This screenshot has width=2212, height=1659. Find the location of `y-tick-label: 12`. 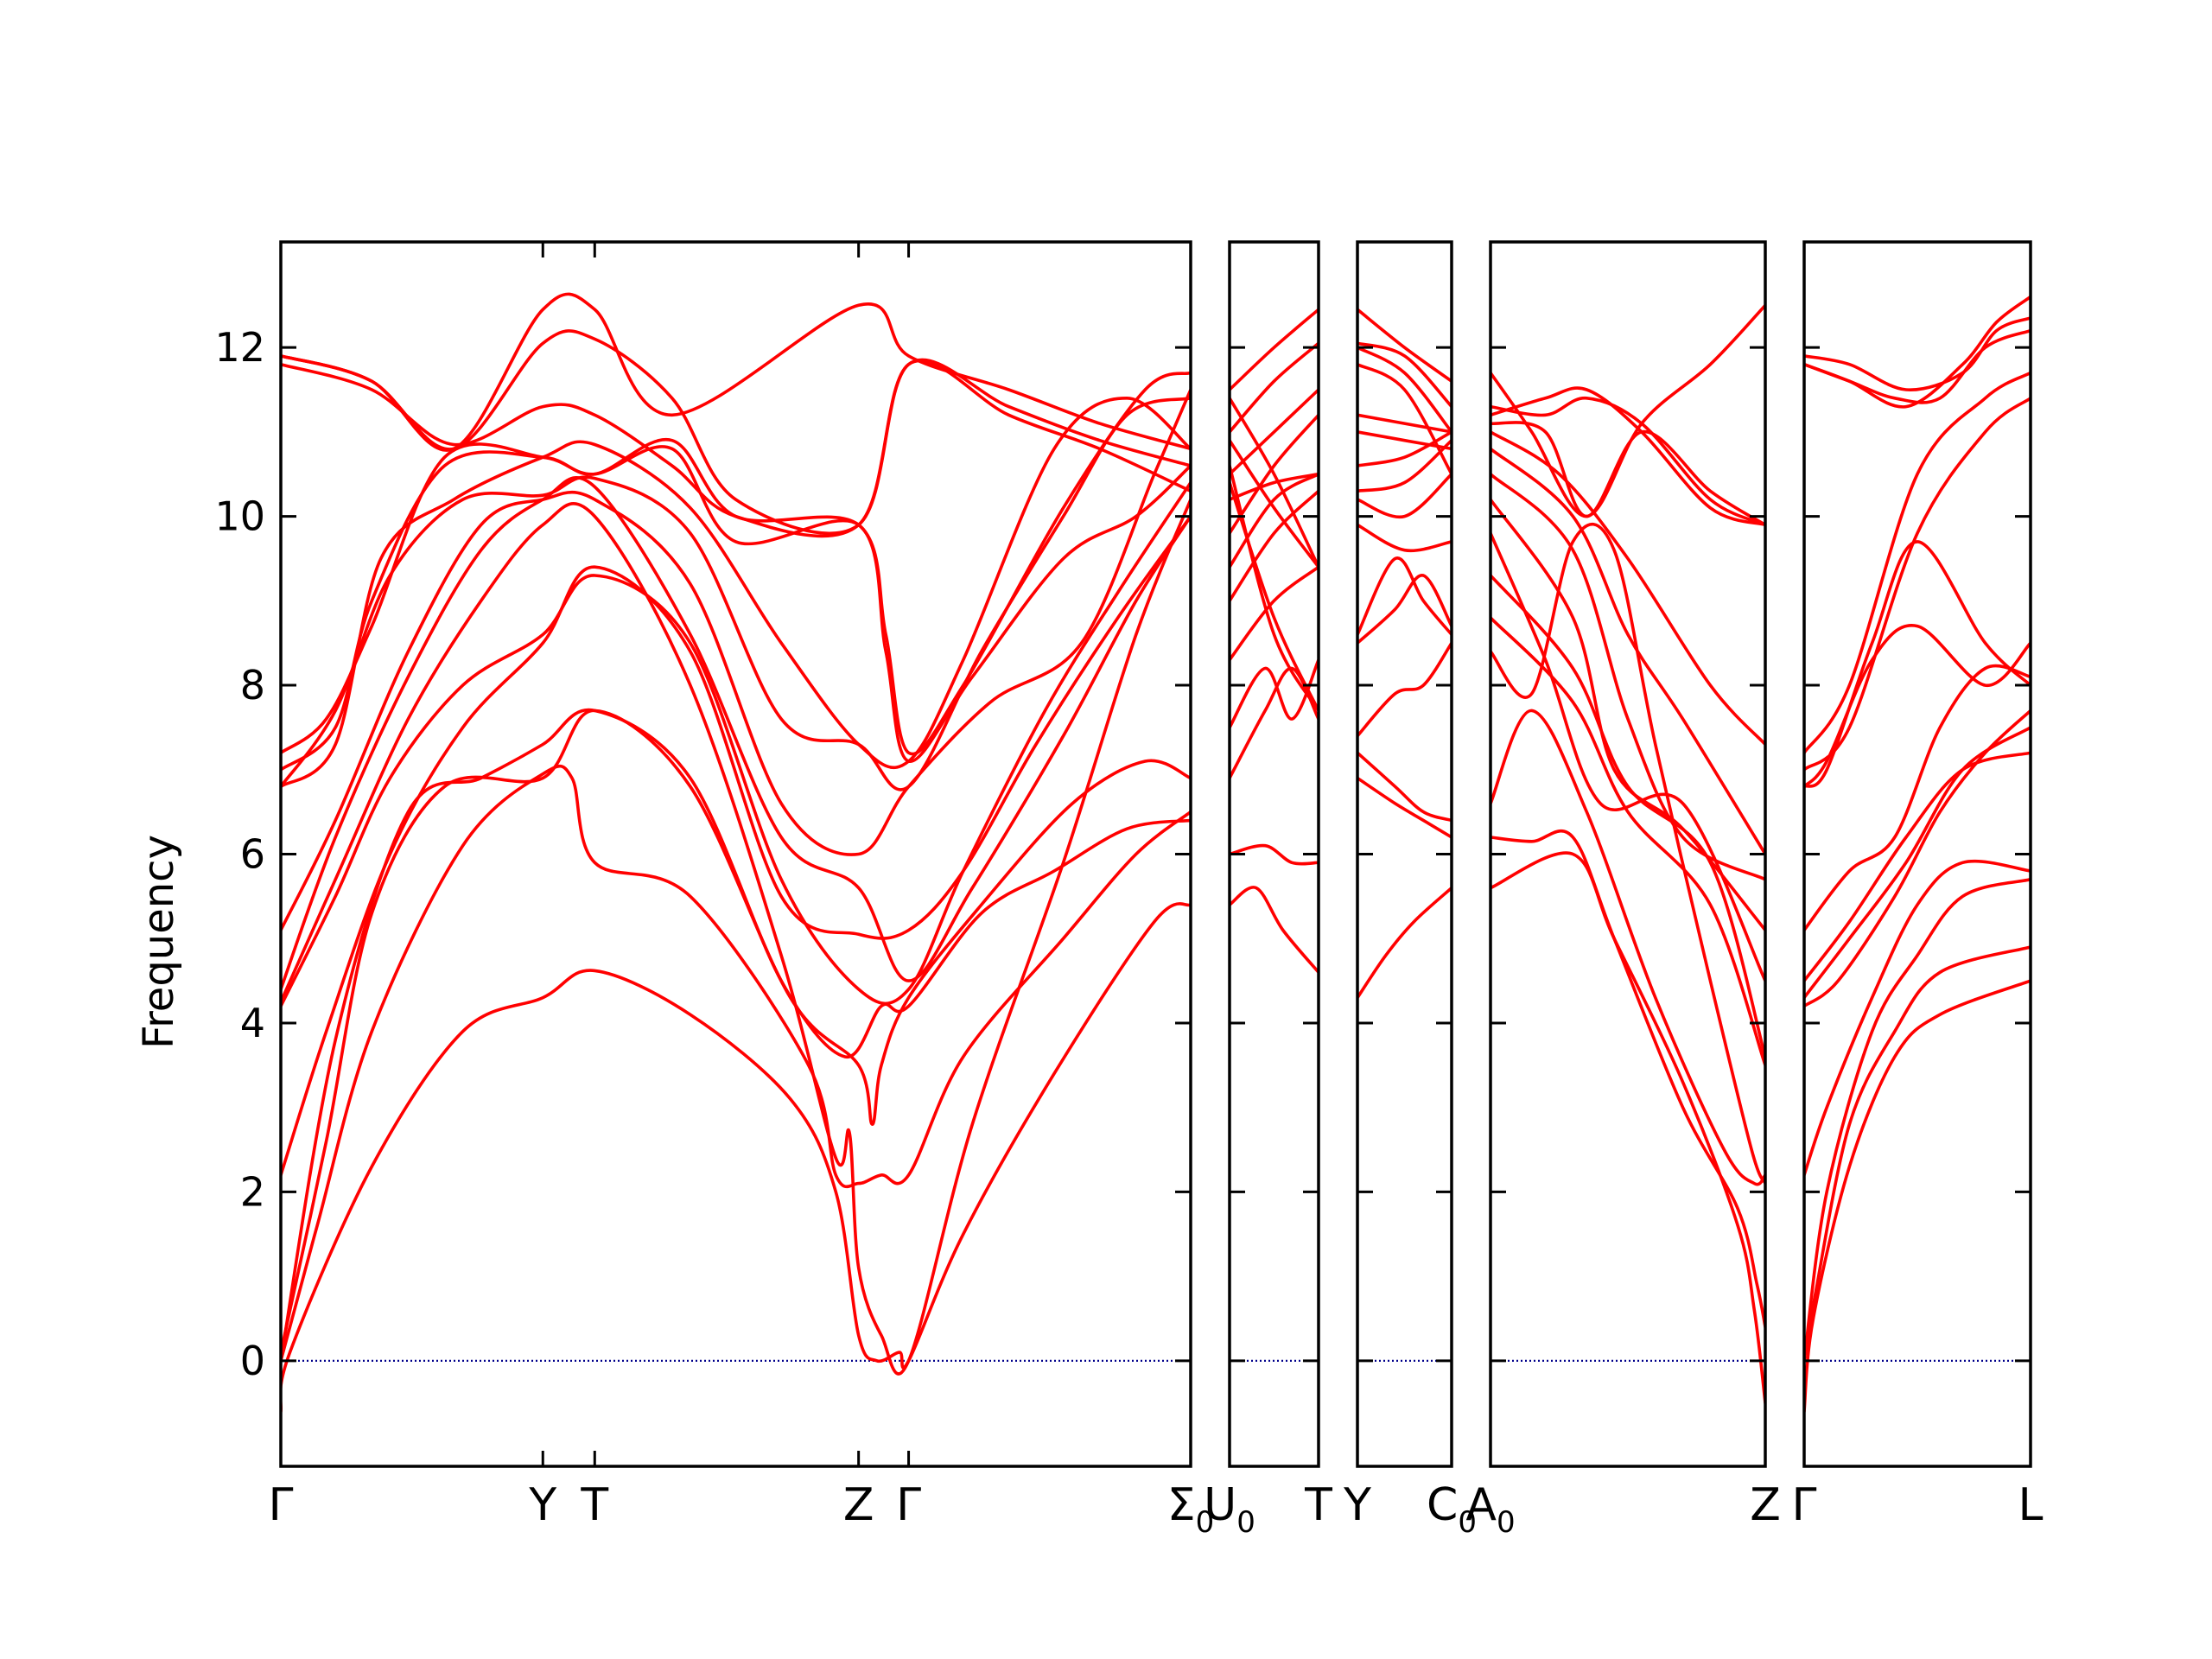

y-tick-label: 12 is located at coordinates (239, 347).